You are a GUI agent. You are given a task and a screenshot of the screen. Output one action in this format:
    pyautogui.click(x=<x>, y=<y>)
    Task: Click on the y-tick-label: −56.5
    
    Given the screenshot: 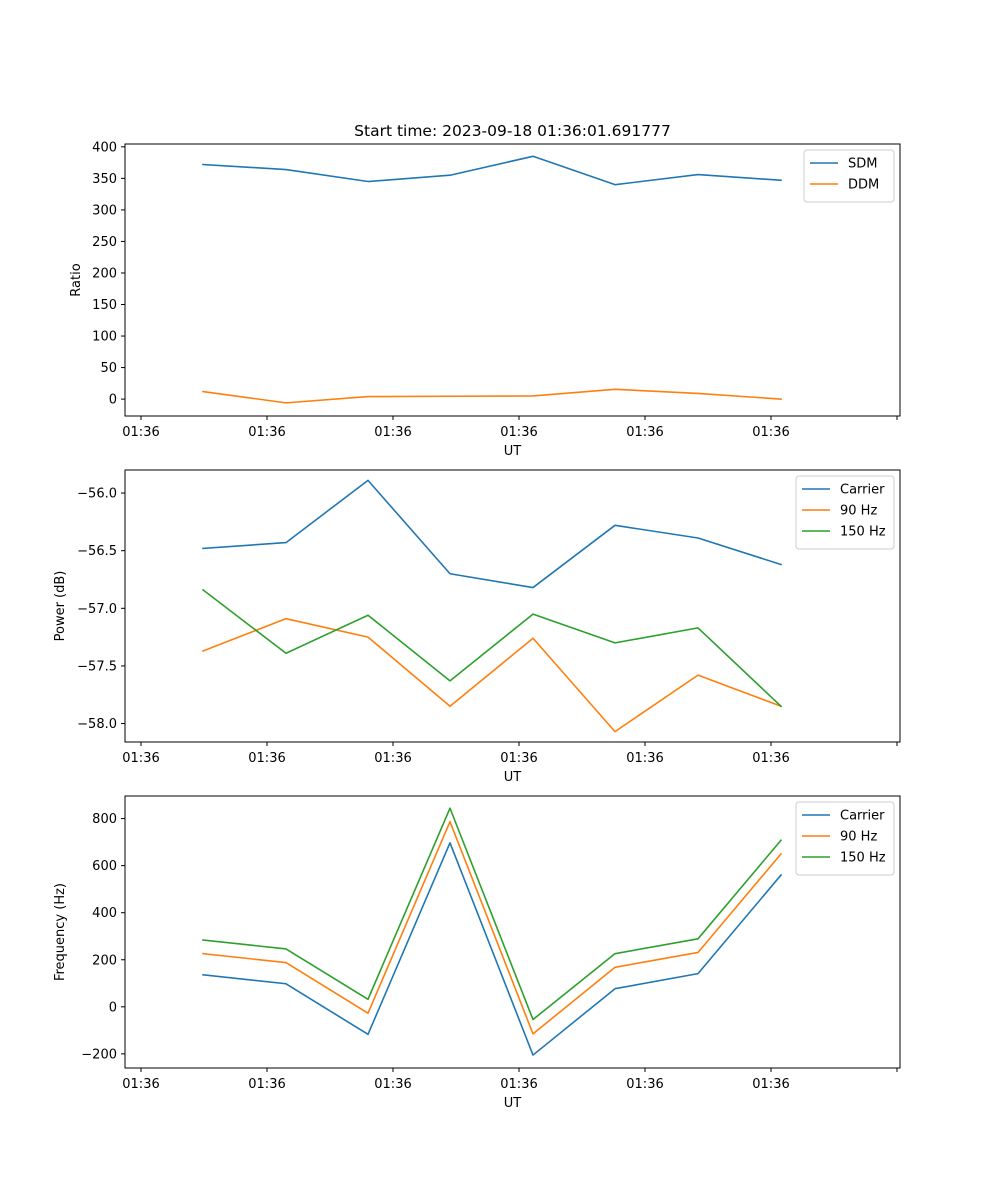 What is the action you would take?
    pyautogui.click(x=97, y=551)
    